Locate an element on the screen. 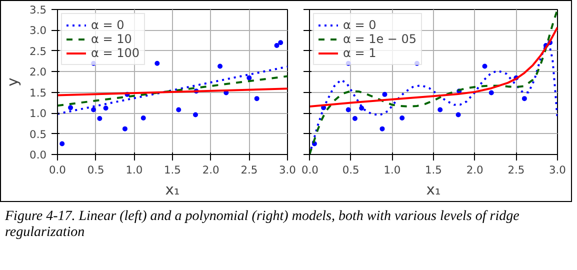  y-tick-label: 0.5 is located at coordinates (38, 134).